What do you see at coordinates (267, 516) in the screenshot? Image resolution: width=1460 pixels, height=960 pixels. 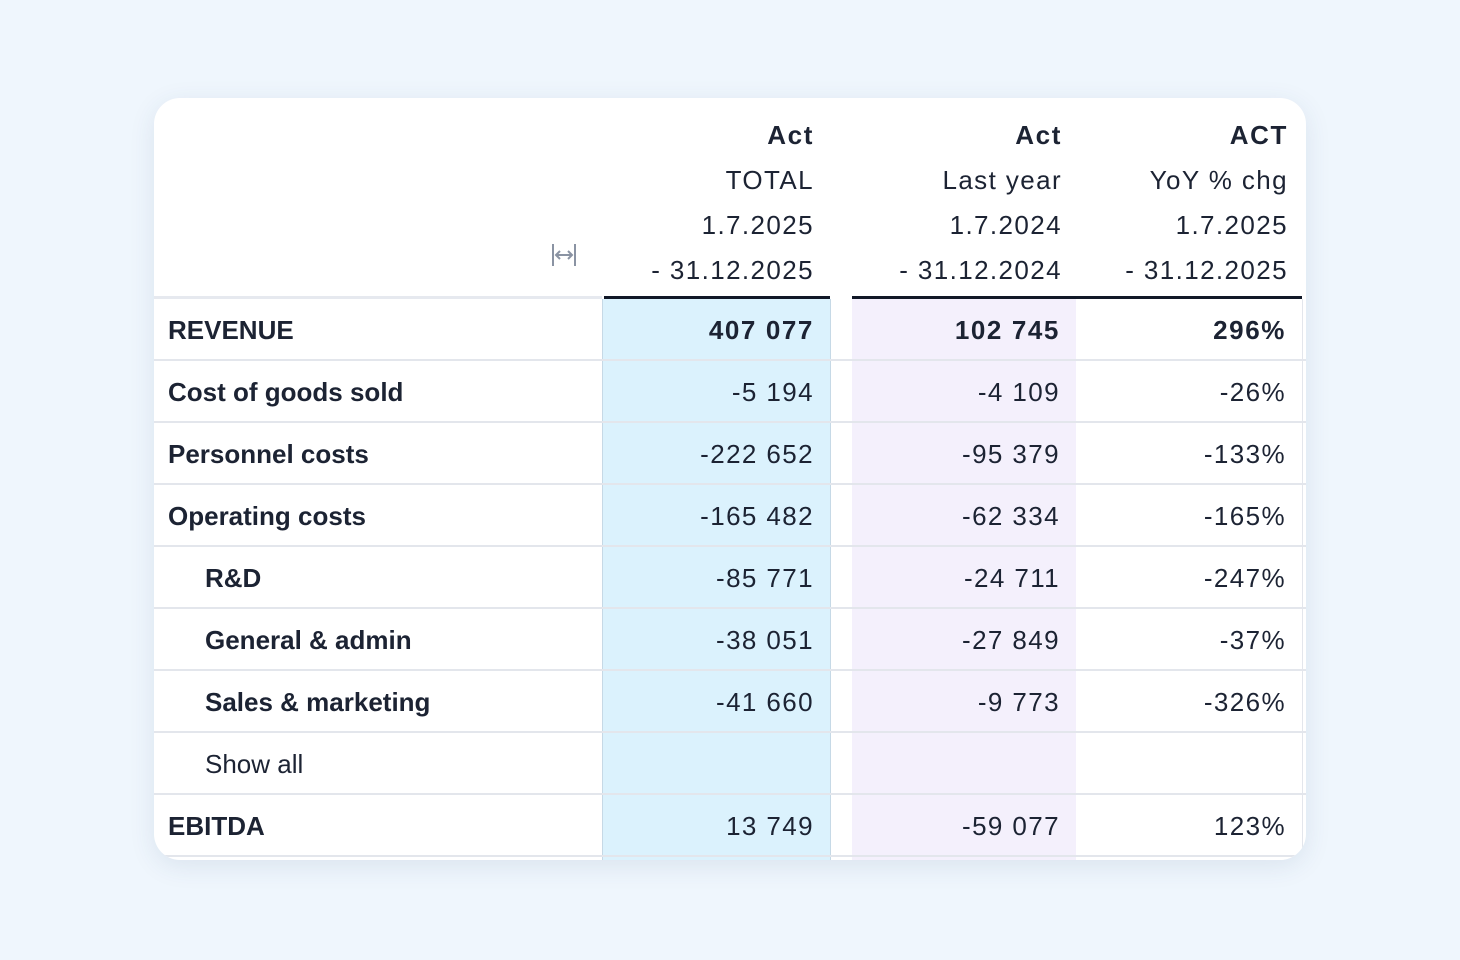 I see `row-label: Operating costs` at bounding box center [267, 516].